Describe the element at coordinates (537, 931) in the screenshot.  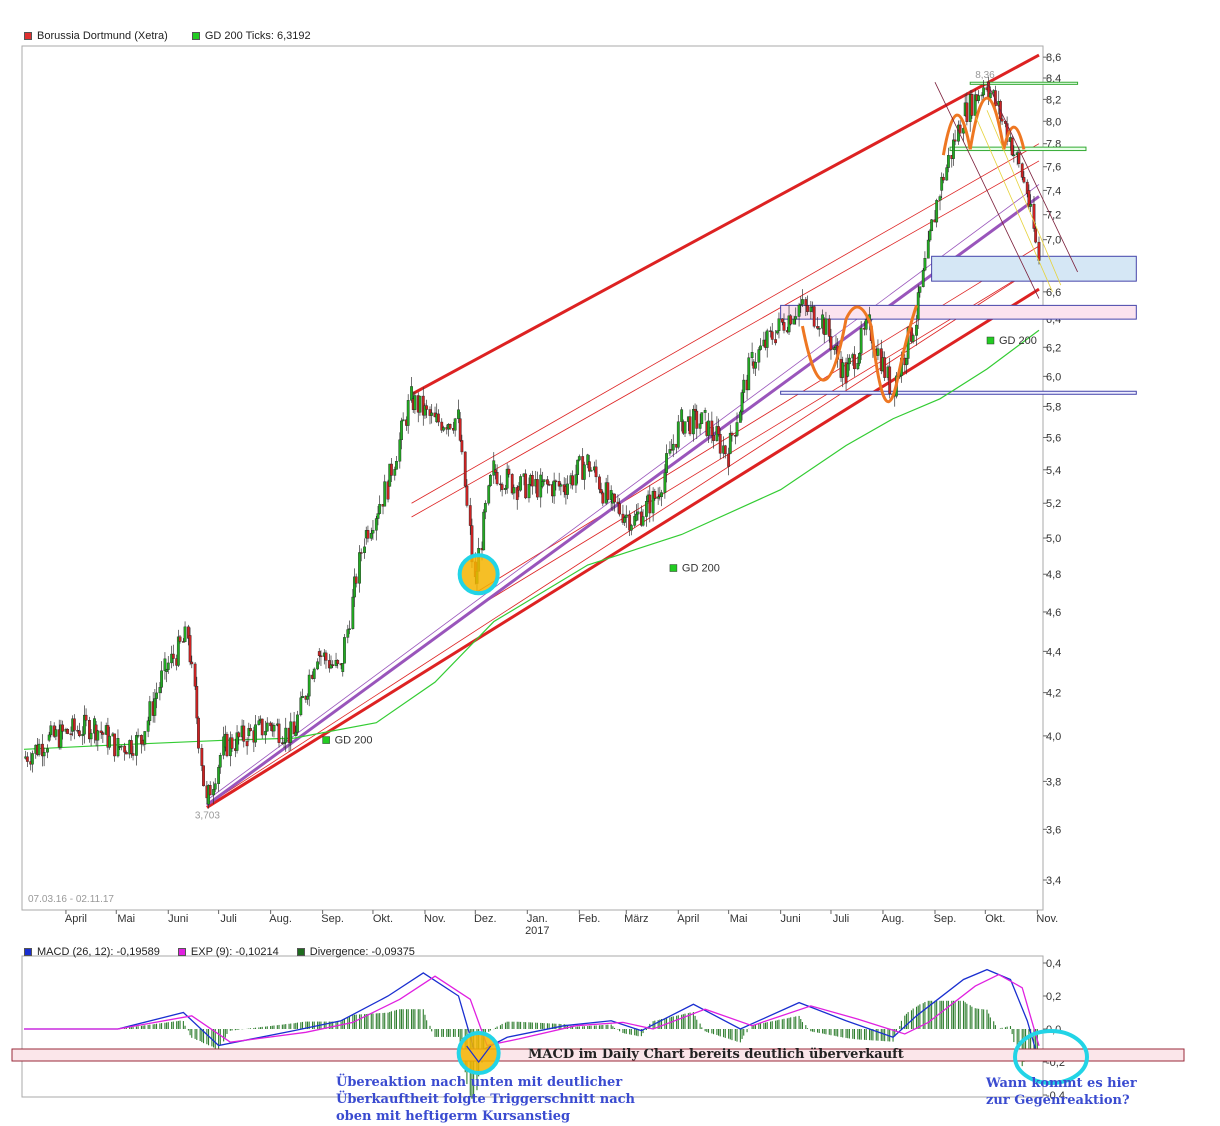
I see `x-year-label: 2017` at that location.